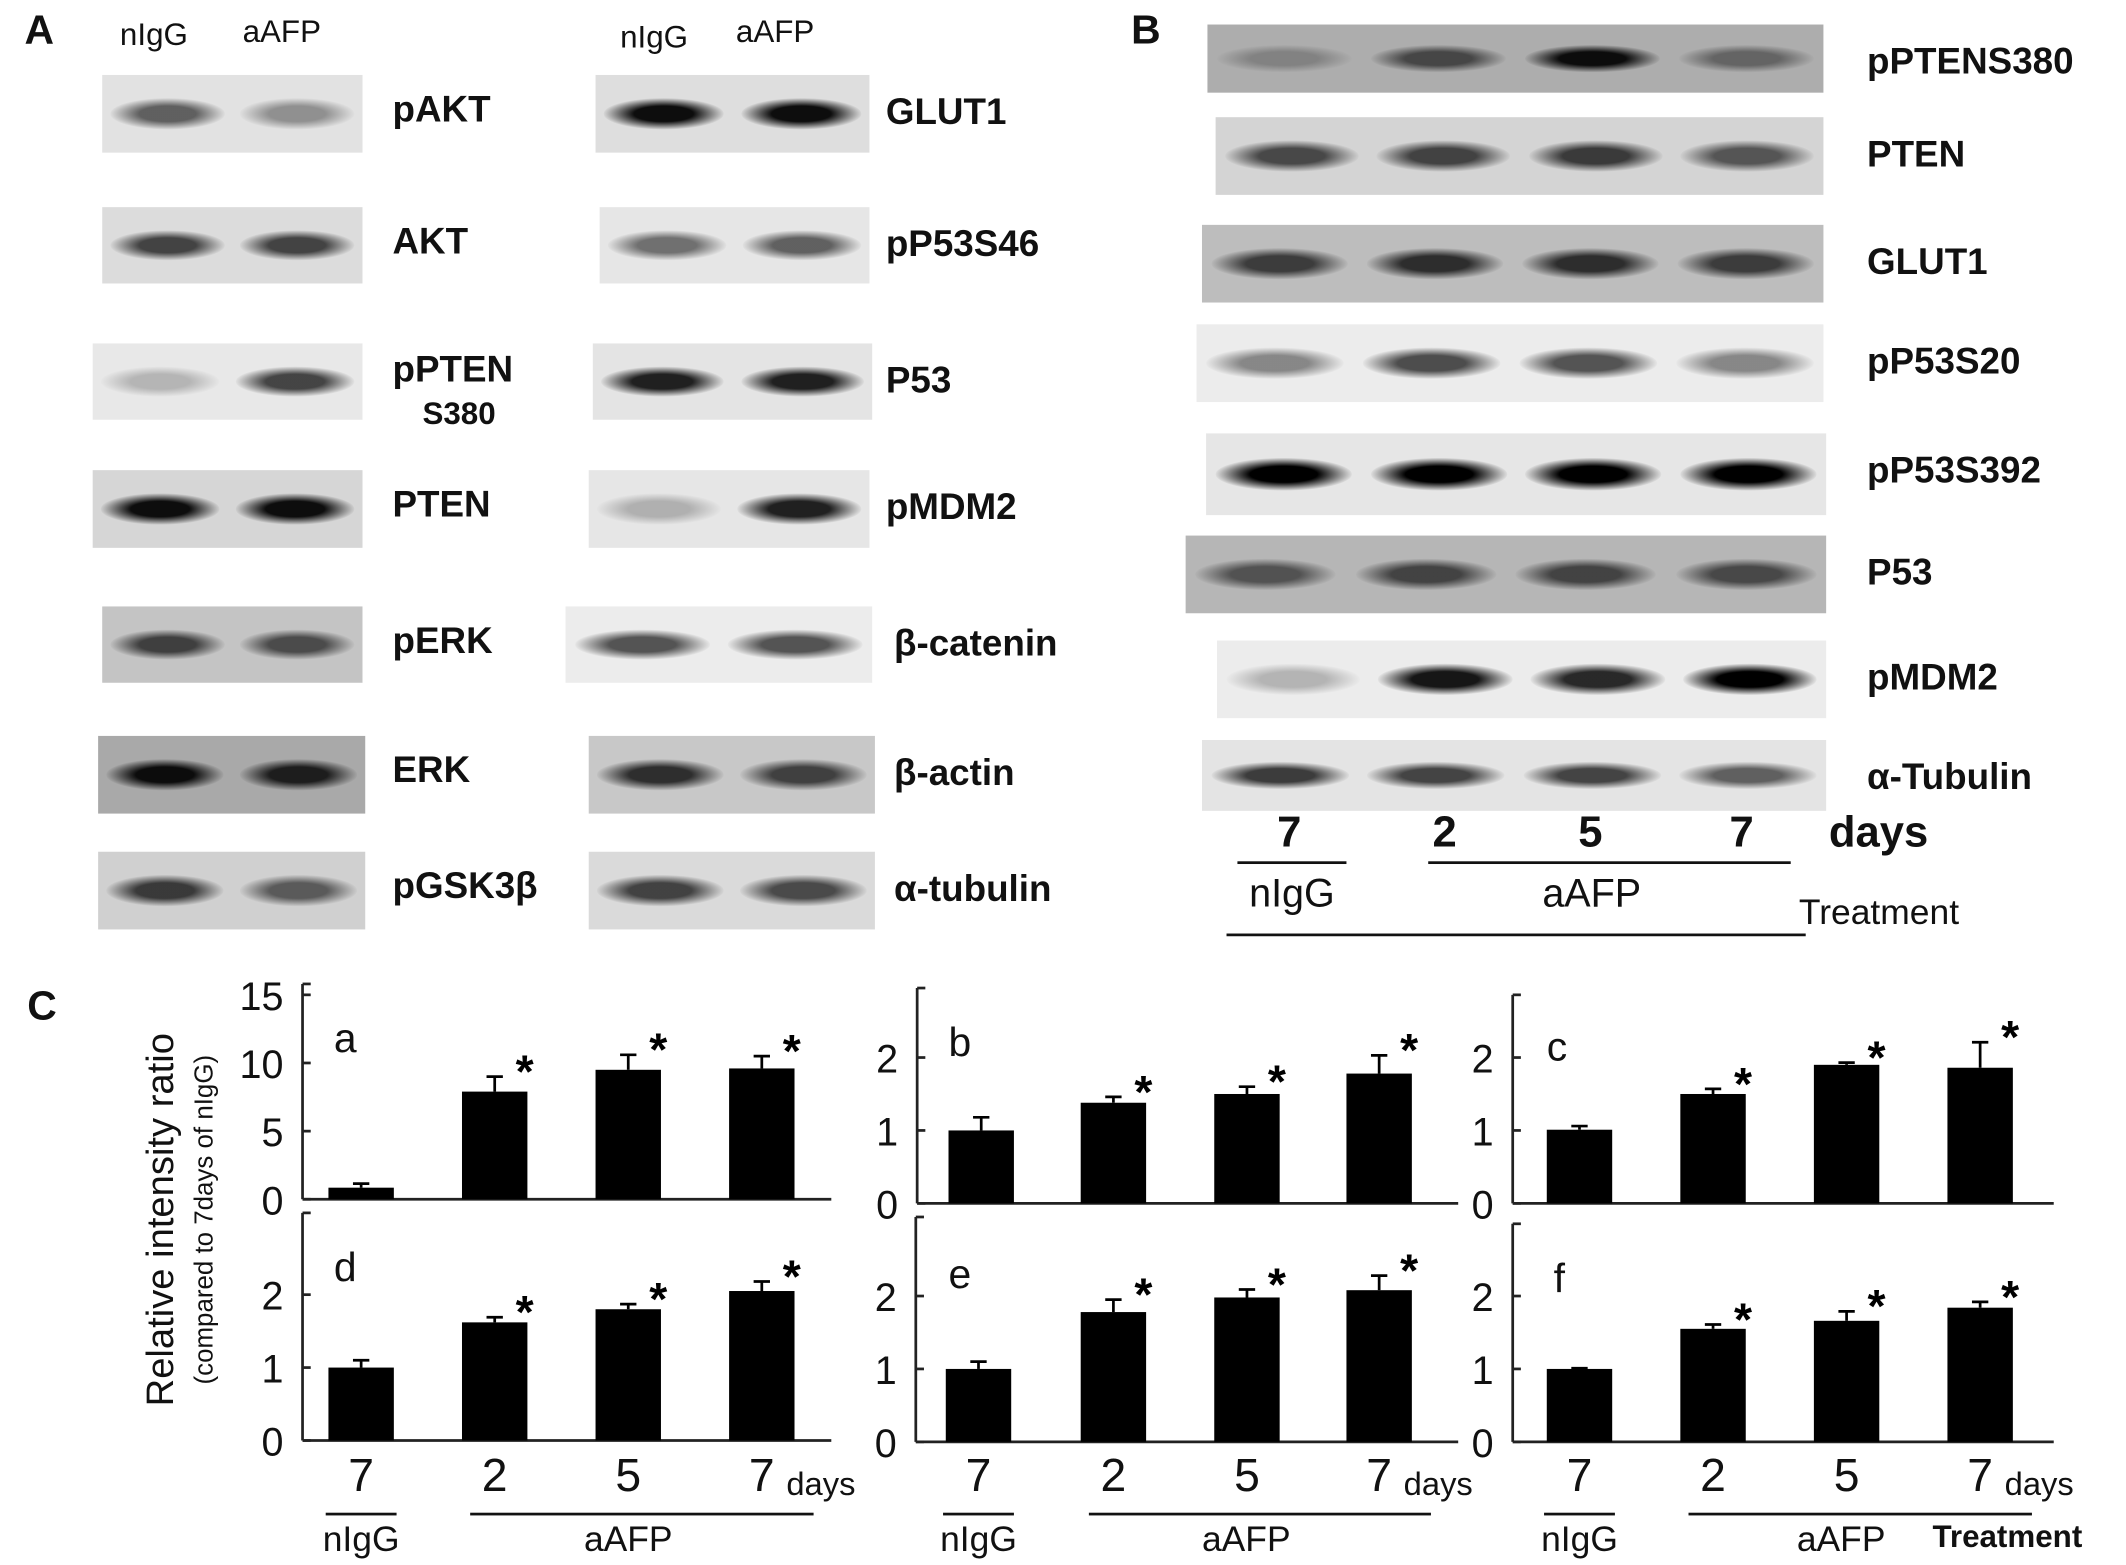 Image resolution: width=2126 pixels, height=1565 pixels. Describe the element at coordinates (261, 997) in the screenshot. I see `y-tick-label: 15` at that location.